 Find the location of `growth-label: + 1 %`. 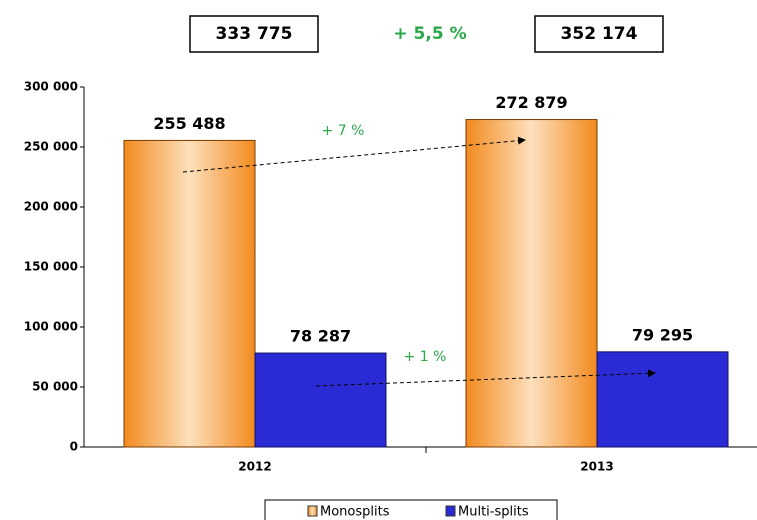

growth-label: + 1 % is located at coordinates (425, 357).